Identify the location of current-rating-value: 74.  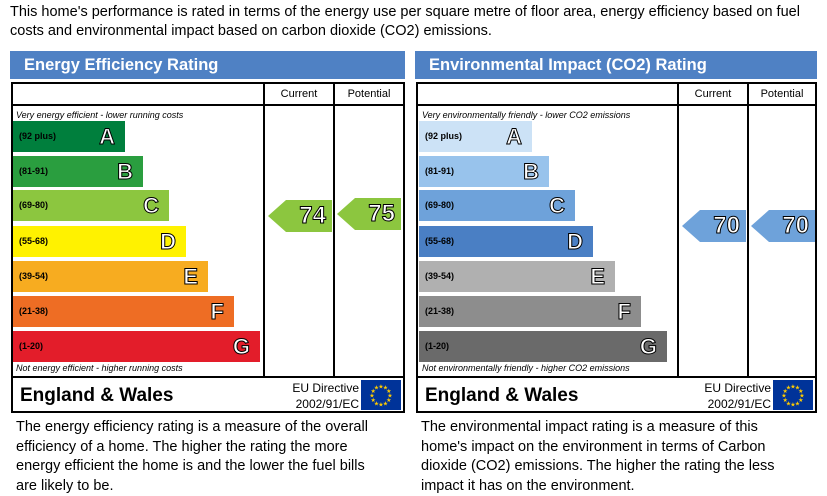
(313, 216).